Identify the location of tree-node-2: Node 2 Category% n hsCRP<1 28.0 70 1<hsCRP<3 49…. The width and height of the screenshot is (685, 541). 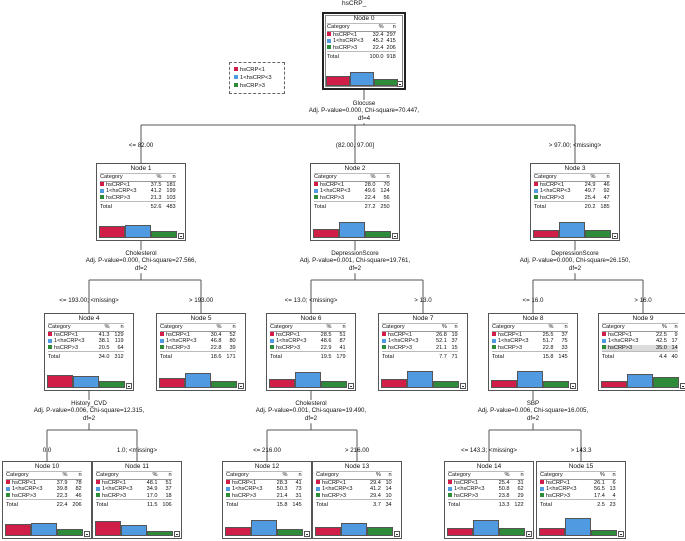
(355, 202).